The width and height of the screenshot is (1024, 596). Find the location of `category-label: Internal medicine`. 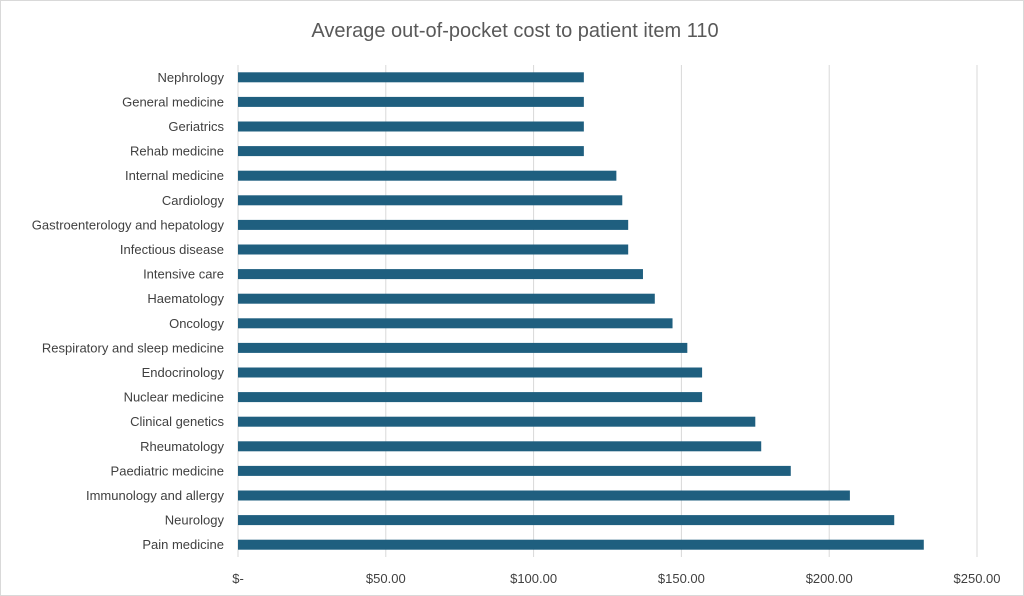

category-label: Internal medicine is located at coordinates (174, 175).